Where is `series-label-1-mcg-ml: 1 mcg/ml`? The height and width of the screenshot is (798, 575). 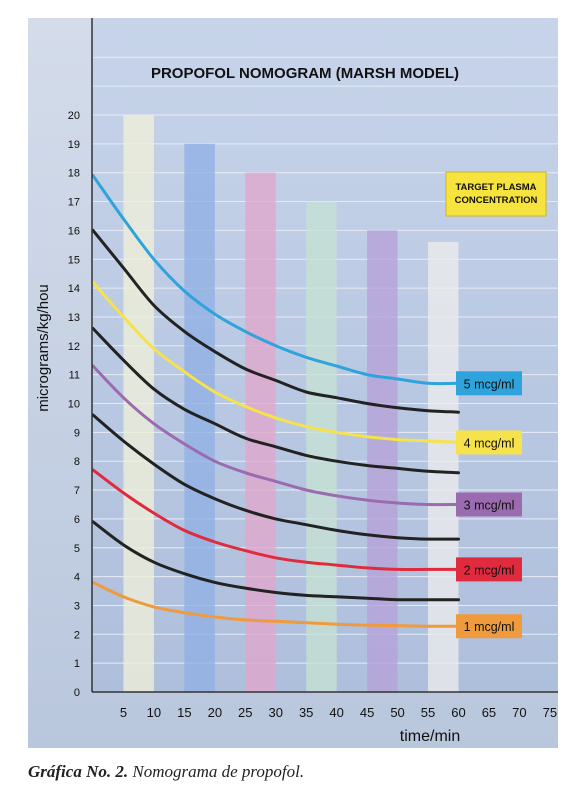
series-label-1-mcg-ml: 1 mcg/ml is located at coordinates (489, 626).